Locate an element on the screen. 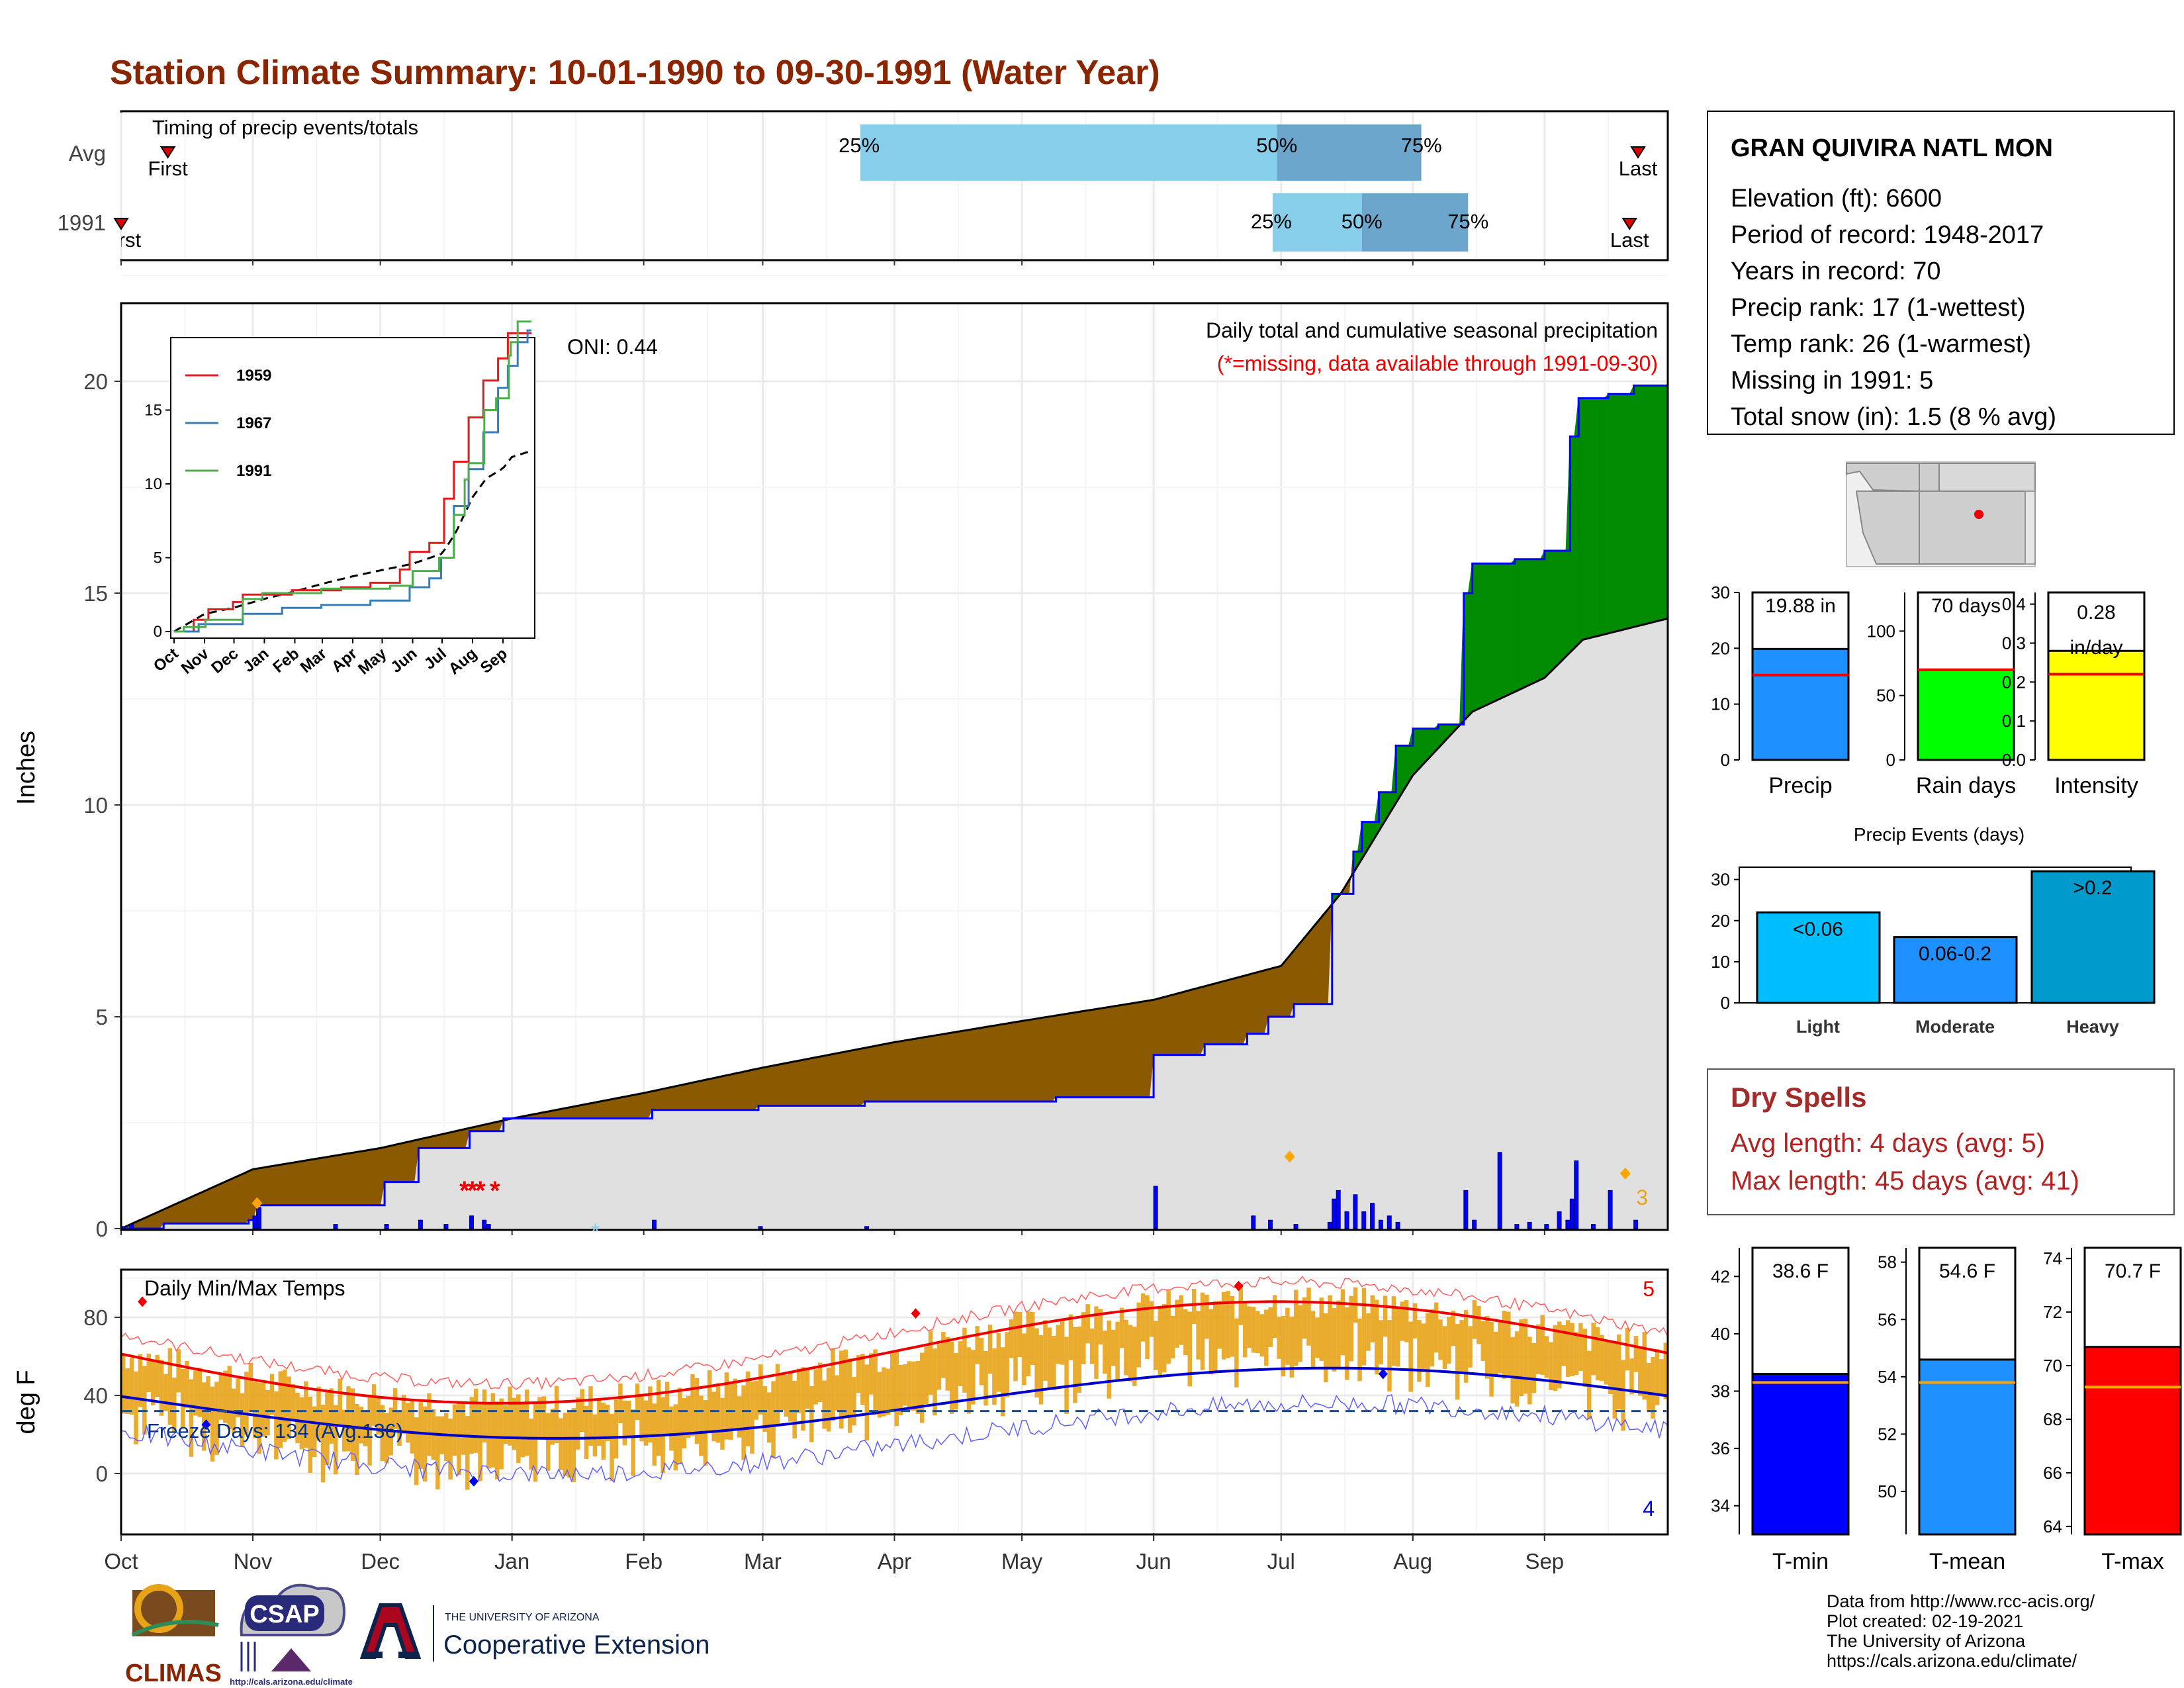  tbar-tick-label: 36 is located at coordinates (1720, 1448).